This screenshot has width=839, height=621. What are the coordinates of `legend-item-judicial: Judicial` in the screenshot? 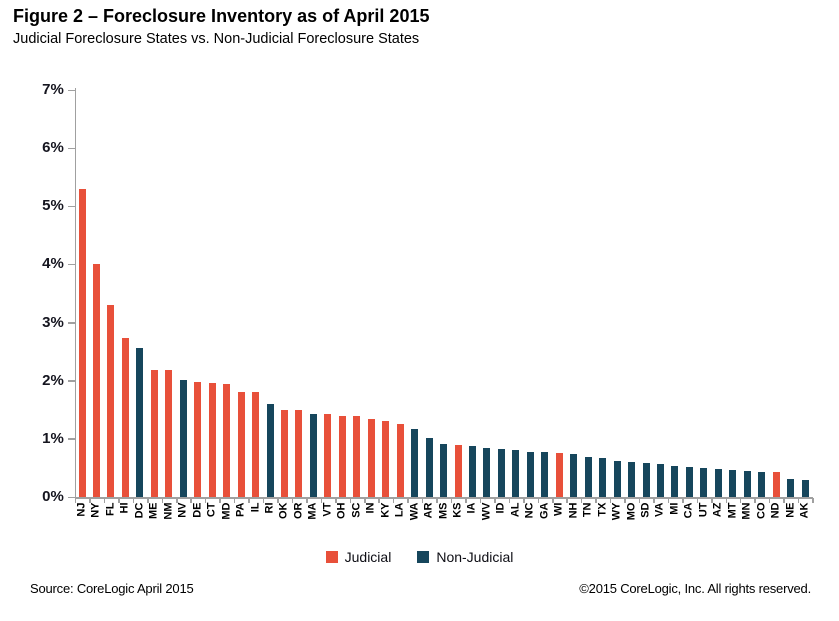 It's located at (358, 557).